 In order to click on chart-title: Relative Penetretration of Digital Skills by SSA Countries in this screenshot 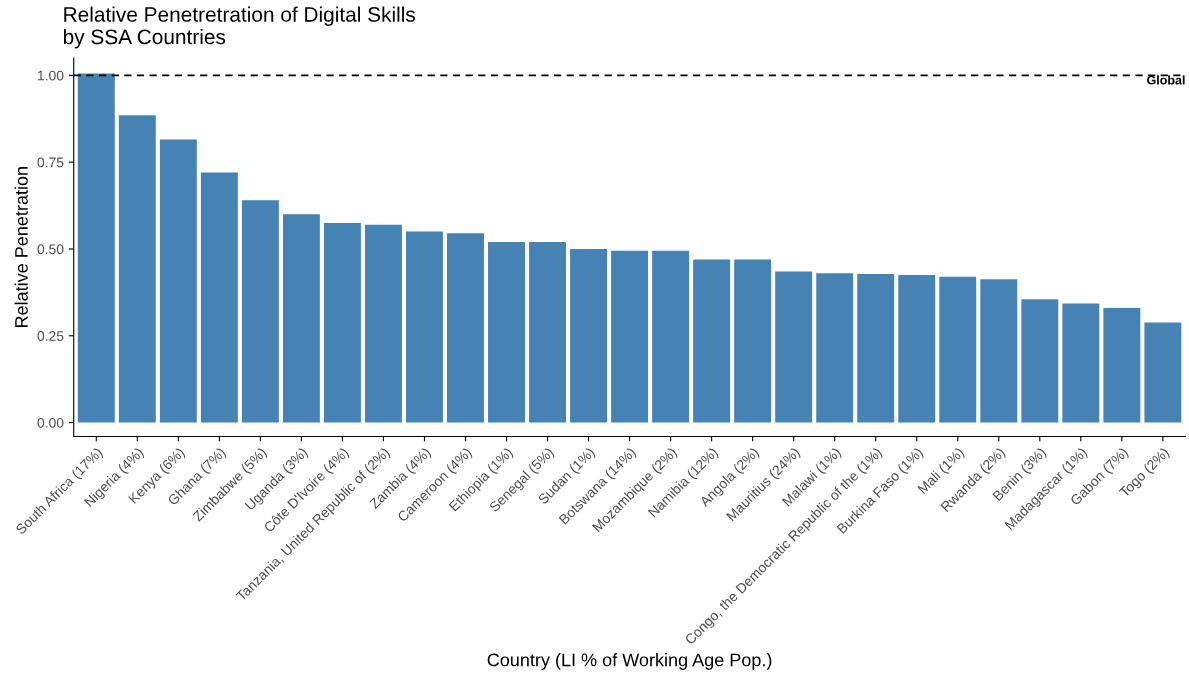, I will do `click(239, 27)`.